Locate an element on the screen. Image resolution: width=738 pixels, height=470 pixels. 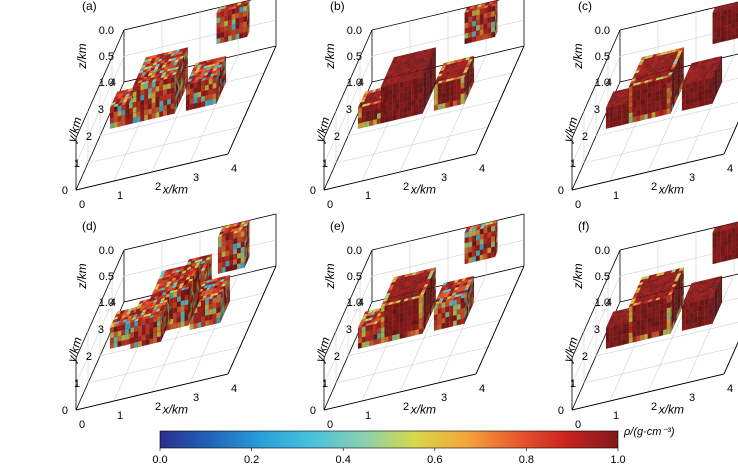
colorbar-tick-label: 0.2 is located at coordinates (251, 460).